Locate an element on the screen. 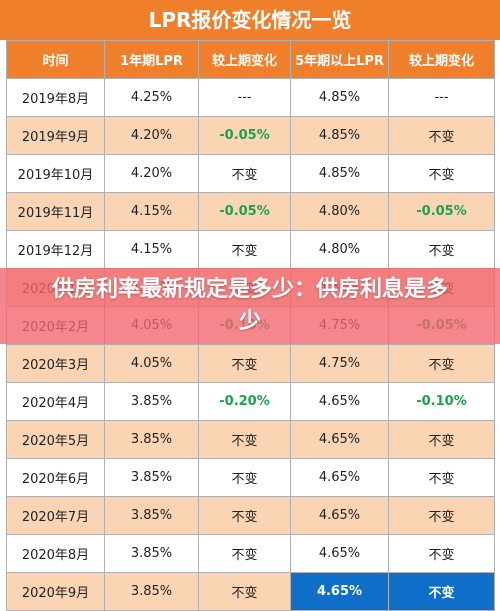  header-time: 时间 is located at coordinates (55, 59).